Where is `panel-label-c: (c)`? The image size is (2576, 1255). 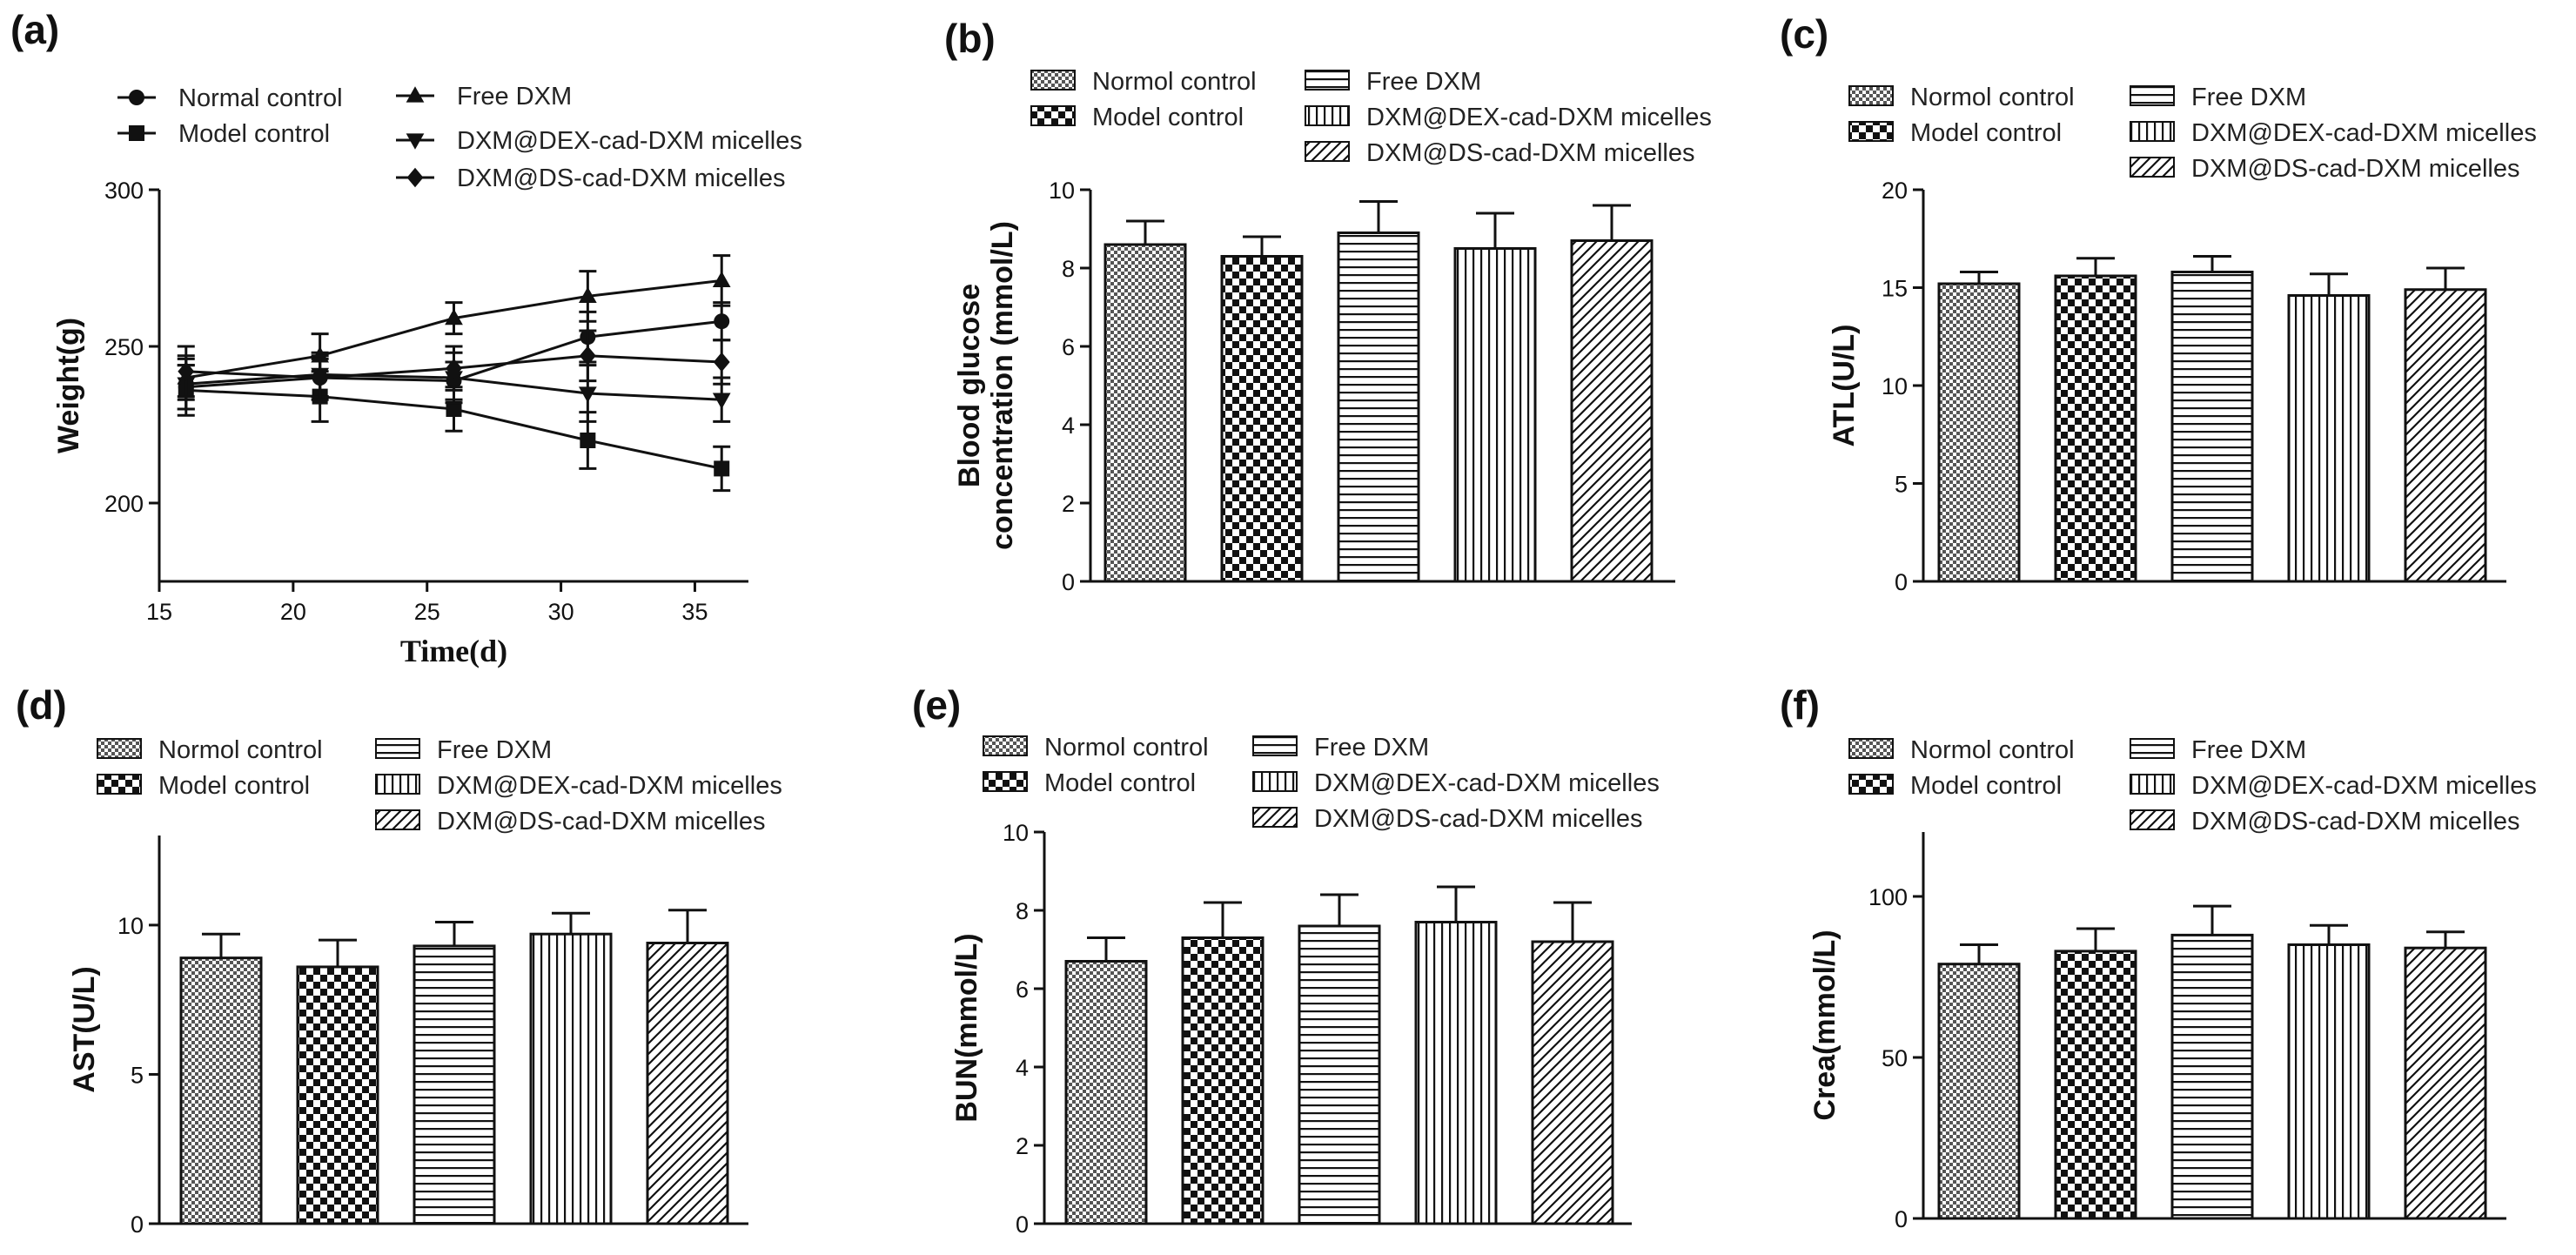 panel-label-c: (c) is located at coordinates (1804, 34).